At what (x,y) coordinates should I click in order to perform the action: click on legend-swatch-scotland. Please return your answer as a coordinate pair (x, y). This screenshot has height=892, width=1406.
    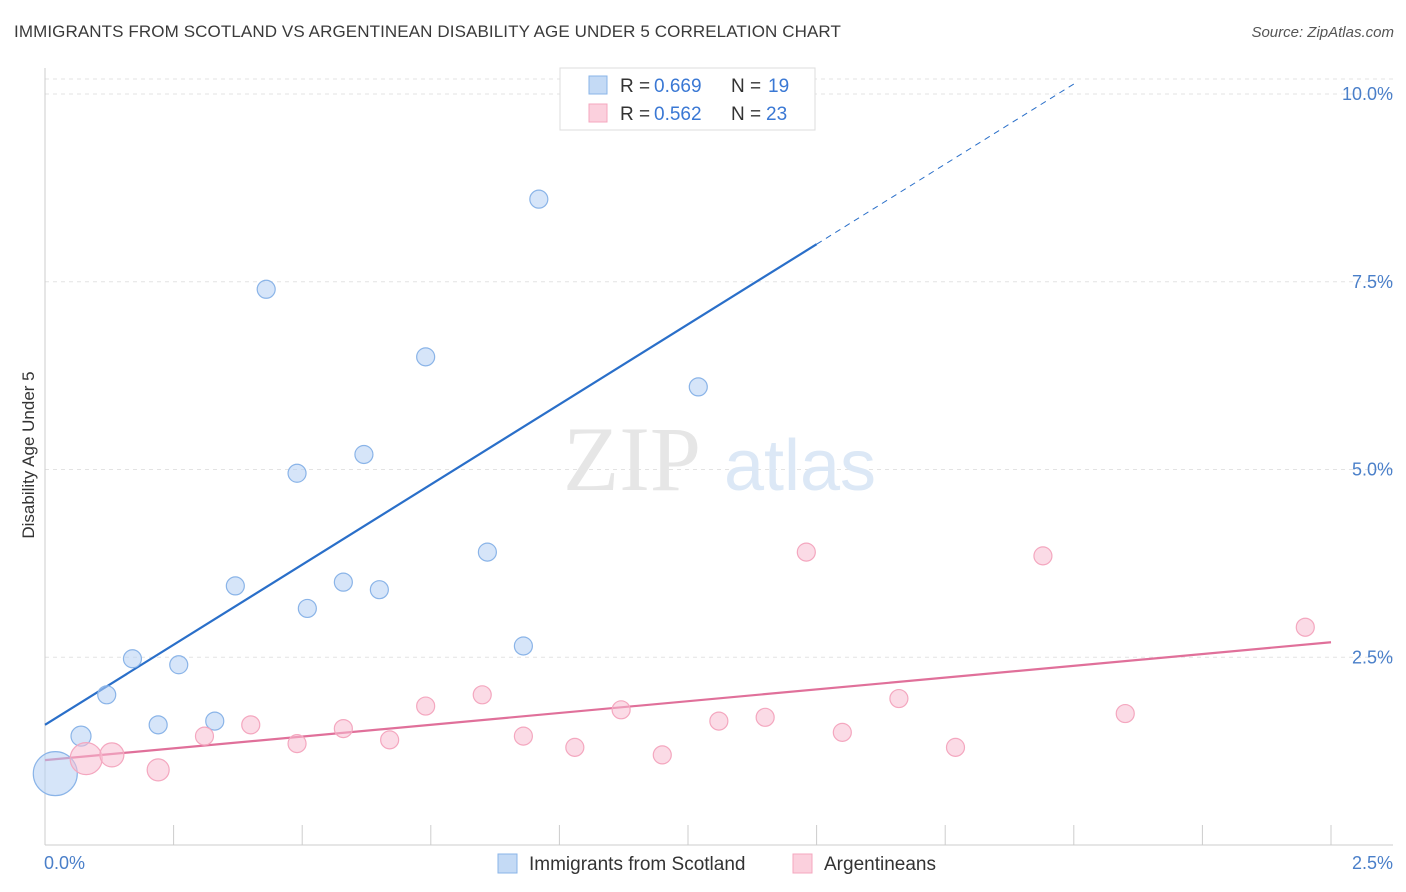
    Looking at the image, I should click on (598, 85).